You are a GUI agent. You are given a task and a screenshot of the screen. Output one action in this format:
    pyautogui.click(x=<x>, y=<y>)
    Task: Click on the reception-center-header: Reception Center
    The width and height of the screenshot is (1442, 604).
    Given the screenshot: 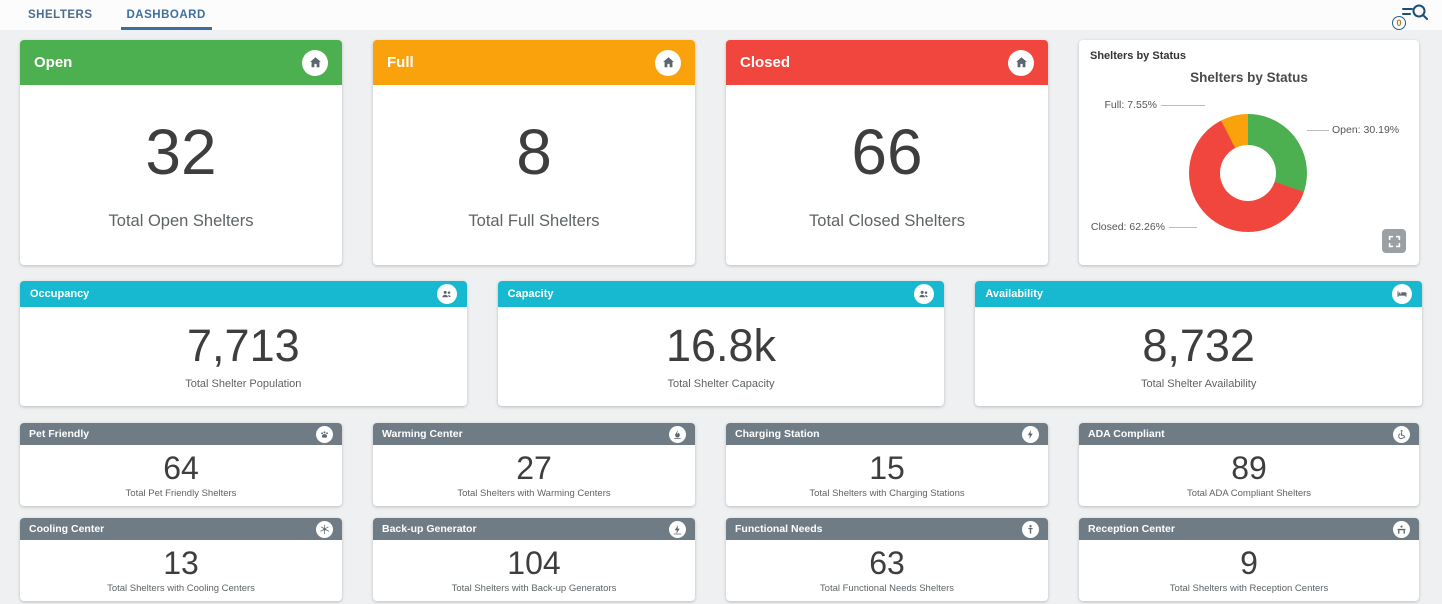 What is the action you would take?
    pyautogui.click(x=1249, y=529)
    